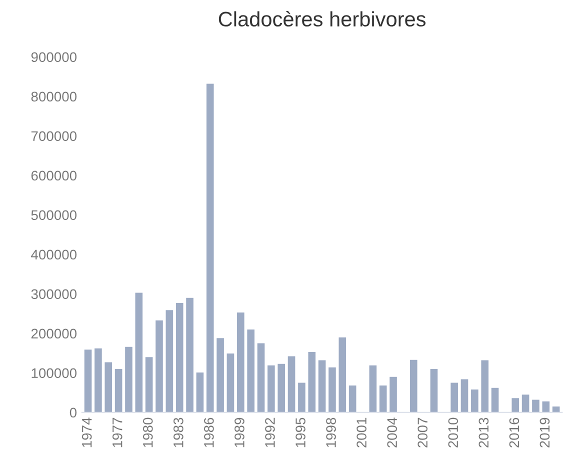 The image size is (565, 474). I want to click on x-tick-label: 2007, so click(423, 433).